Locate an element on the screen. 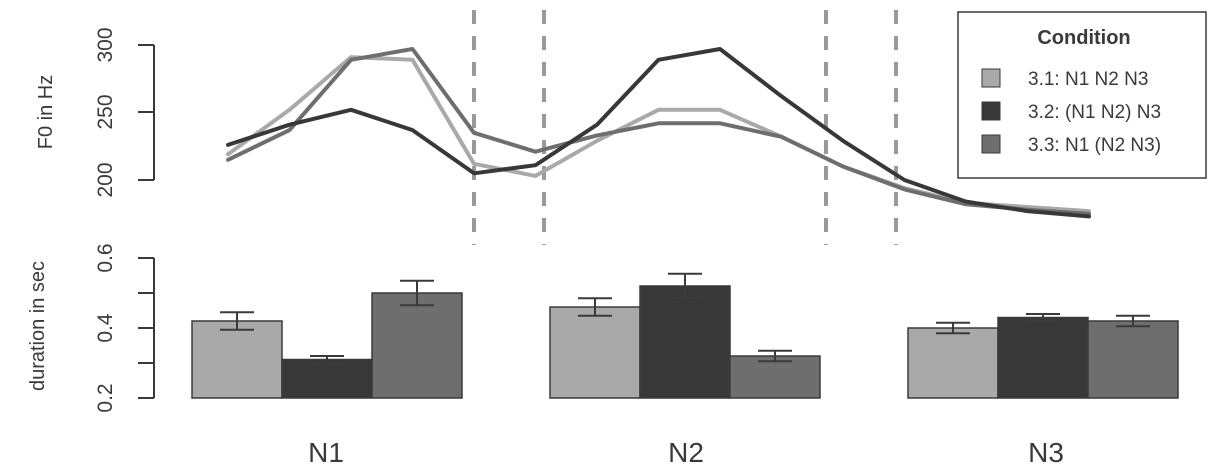 Image resolution: width=1208 pixels, height=473 pixels. category-label-n1: N1 is located at coordinates (326, 452).